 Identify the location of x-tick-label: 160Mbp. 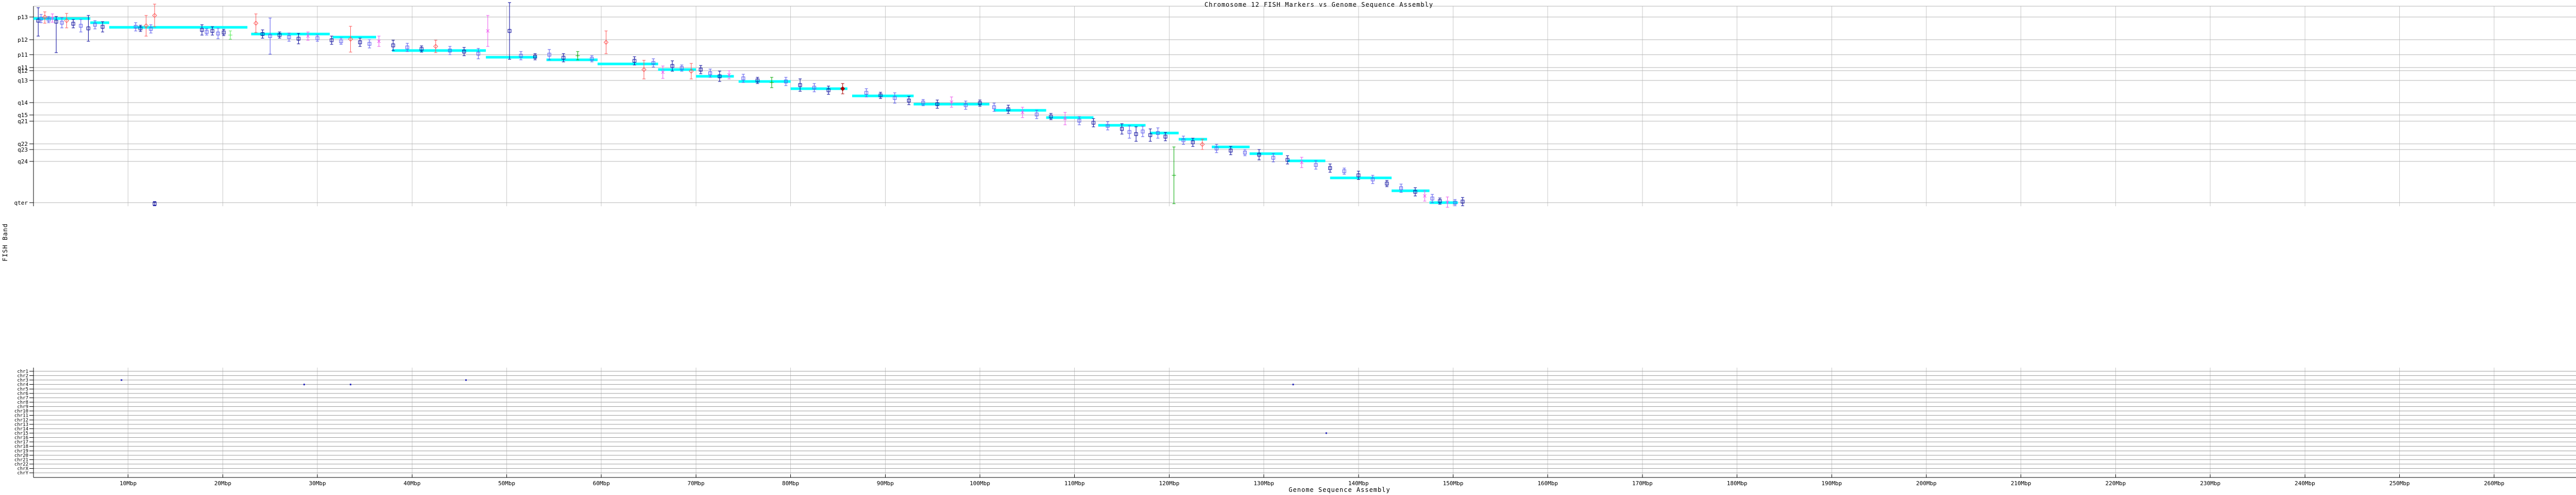
(1547, 483).